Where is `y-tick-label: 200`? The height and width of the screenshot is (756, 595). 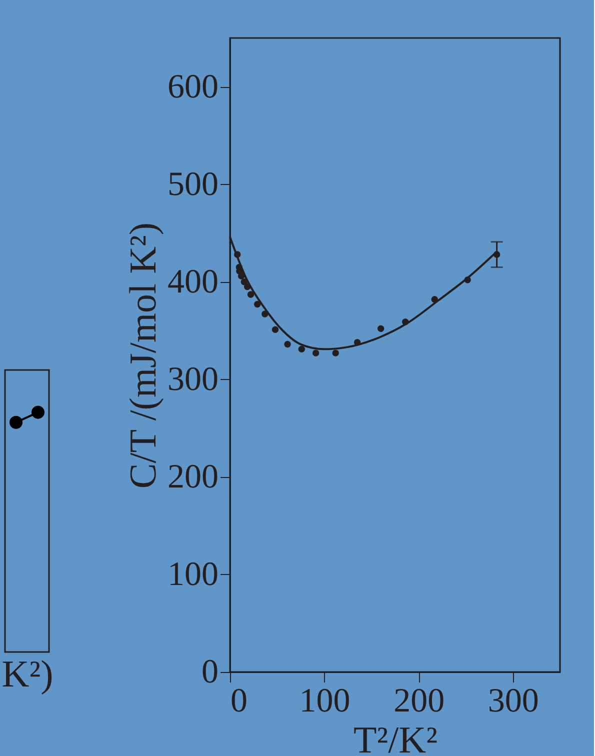
y-tick-label: 200 is located at coordinates (193, 477).